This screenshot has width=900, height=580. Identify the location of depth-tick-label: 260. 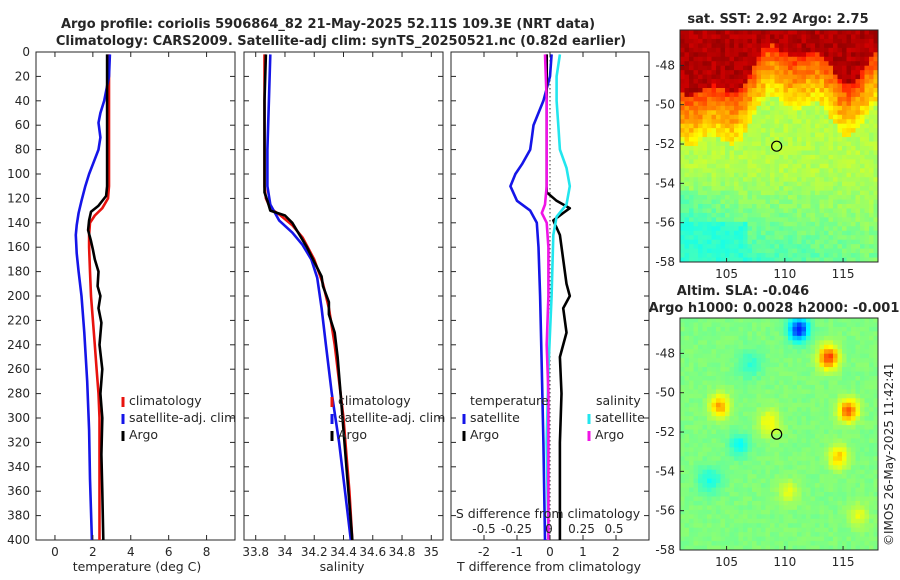
(18, 369).